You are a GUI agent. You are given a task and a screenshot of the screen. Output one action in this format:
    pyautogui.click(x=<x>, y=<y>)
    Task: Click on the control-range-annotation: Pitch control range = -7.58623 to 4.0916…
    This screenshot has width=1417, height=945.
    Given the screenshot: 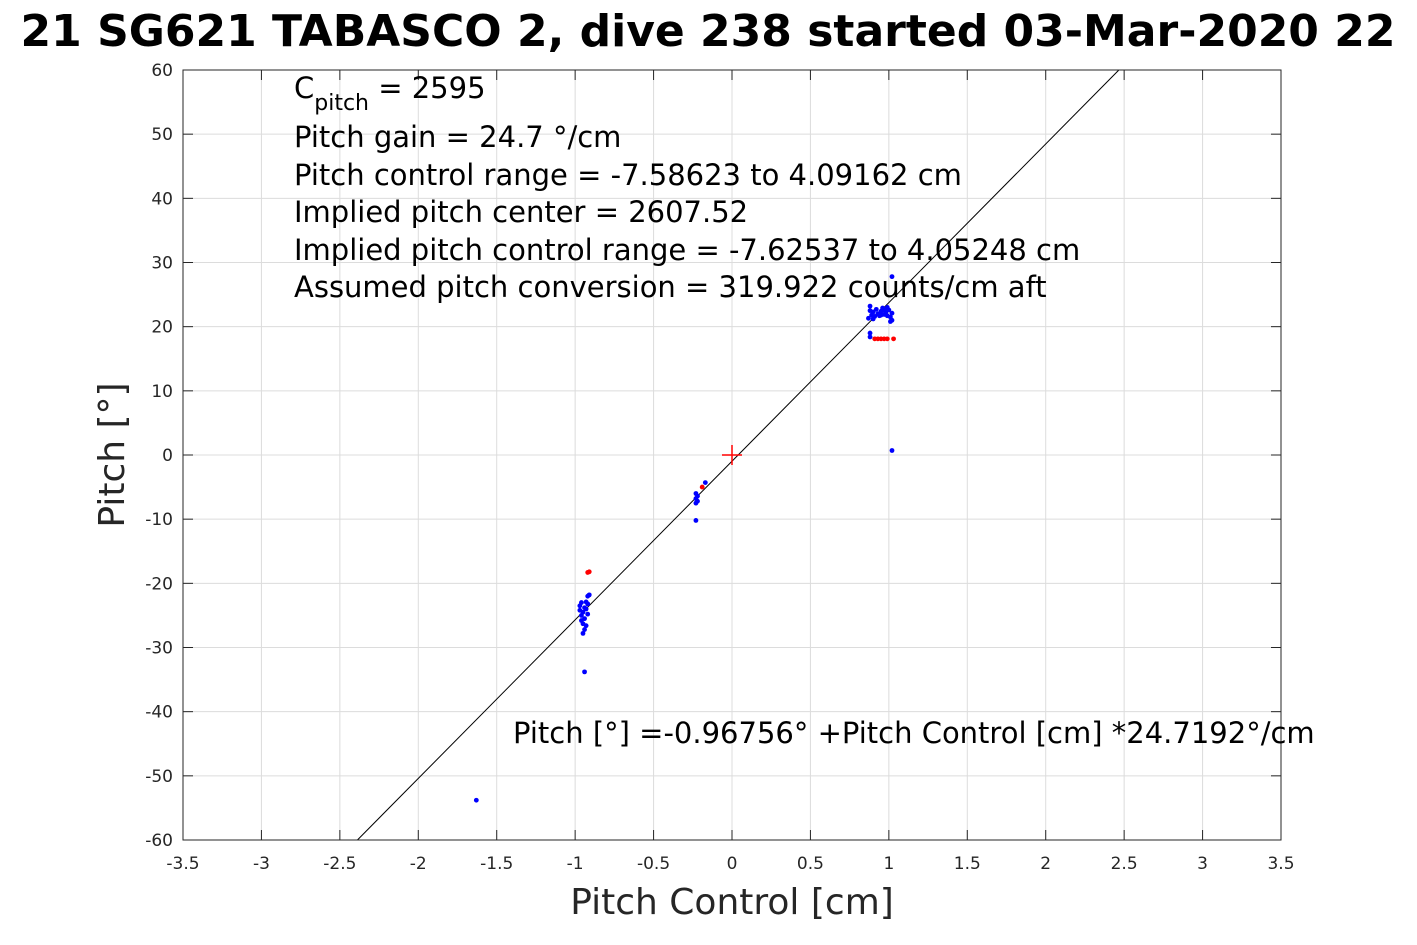 What is the action you would take?
    pyautogui.click(x=628, y=175)
    